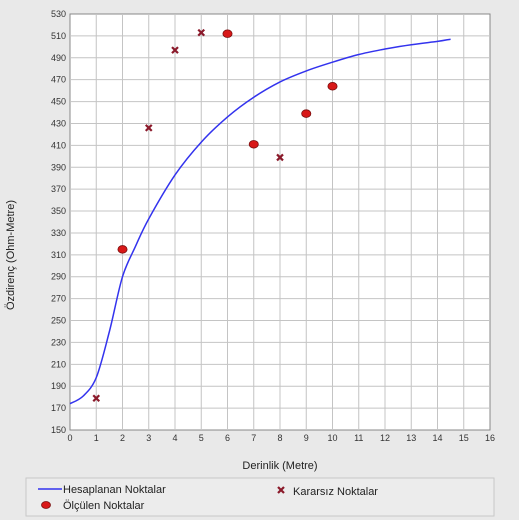  I want to click on legend-item-hesaplanan: Hesaplanan Noktalar, so click(102, 490).